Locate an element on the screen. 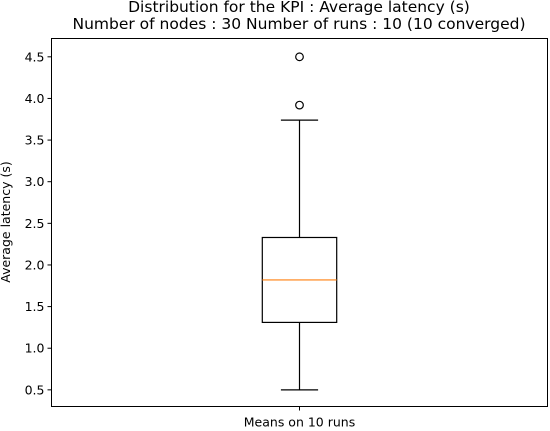 This screenshot has width=550, height=431. y-tick-label: 2.5 is located at coordinates (35, 223).